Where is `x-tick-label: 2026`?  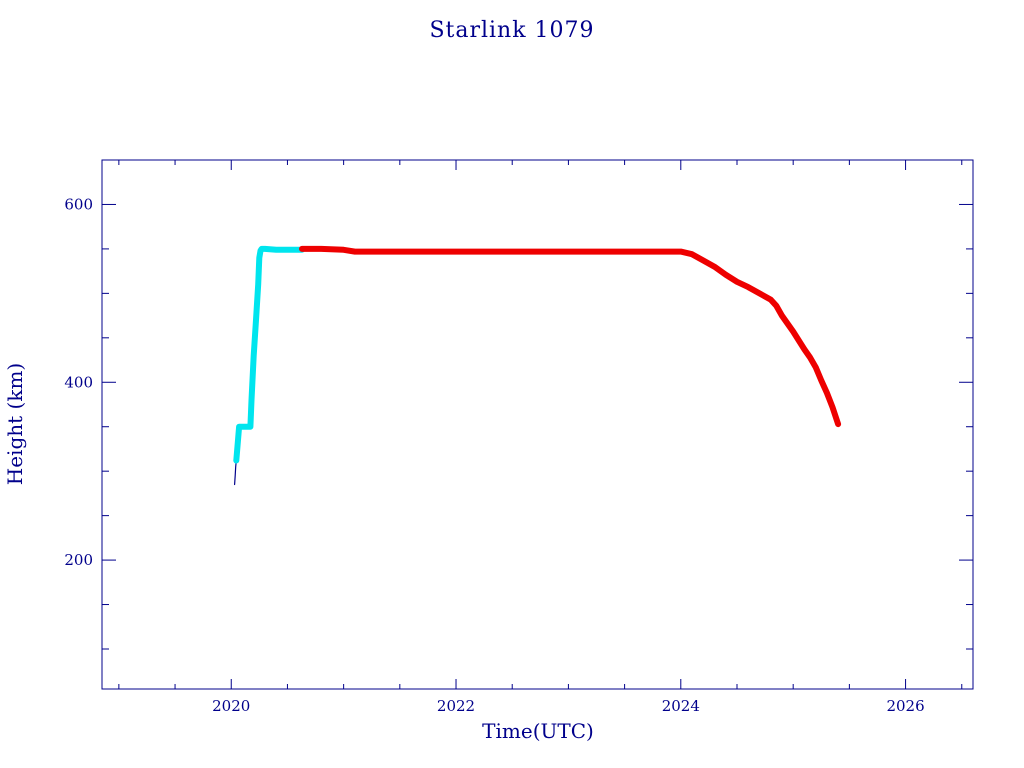
x-tick-label: 2026 is located at coordinates (905, 706).